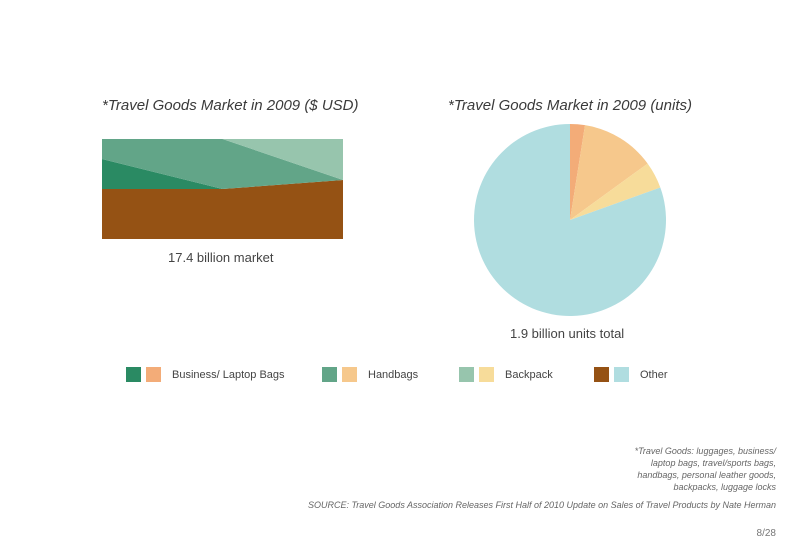 The height and width of the screenshot is (548, 787). I want to click on legend-item-backpack: Backpack, so click(506, 374).